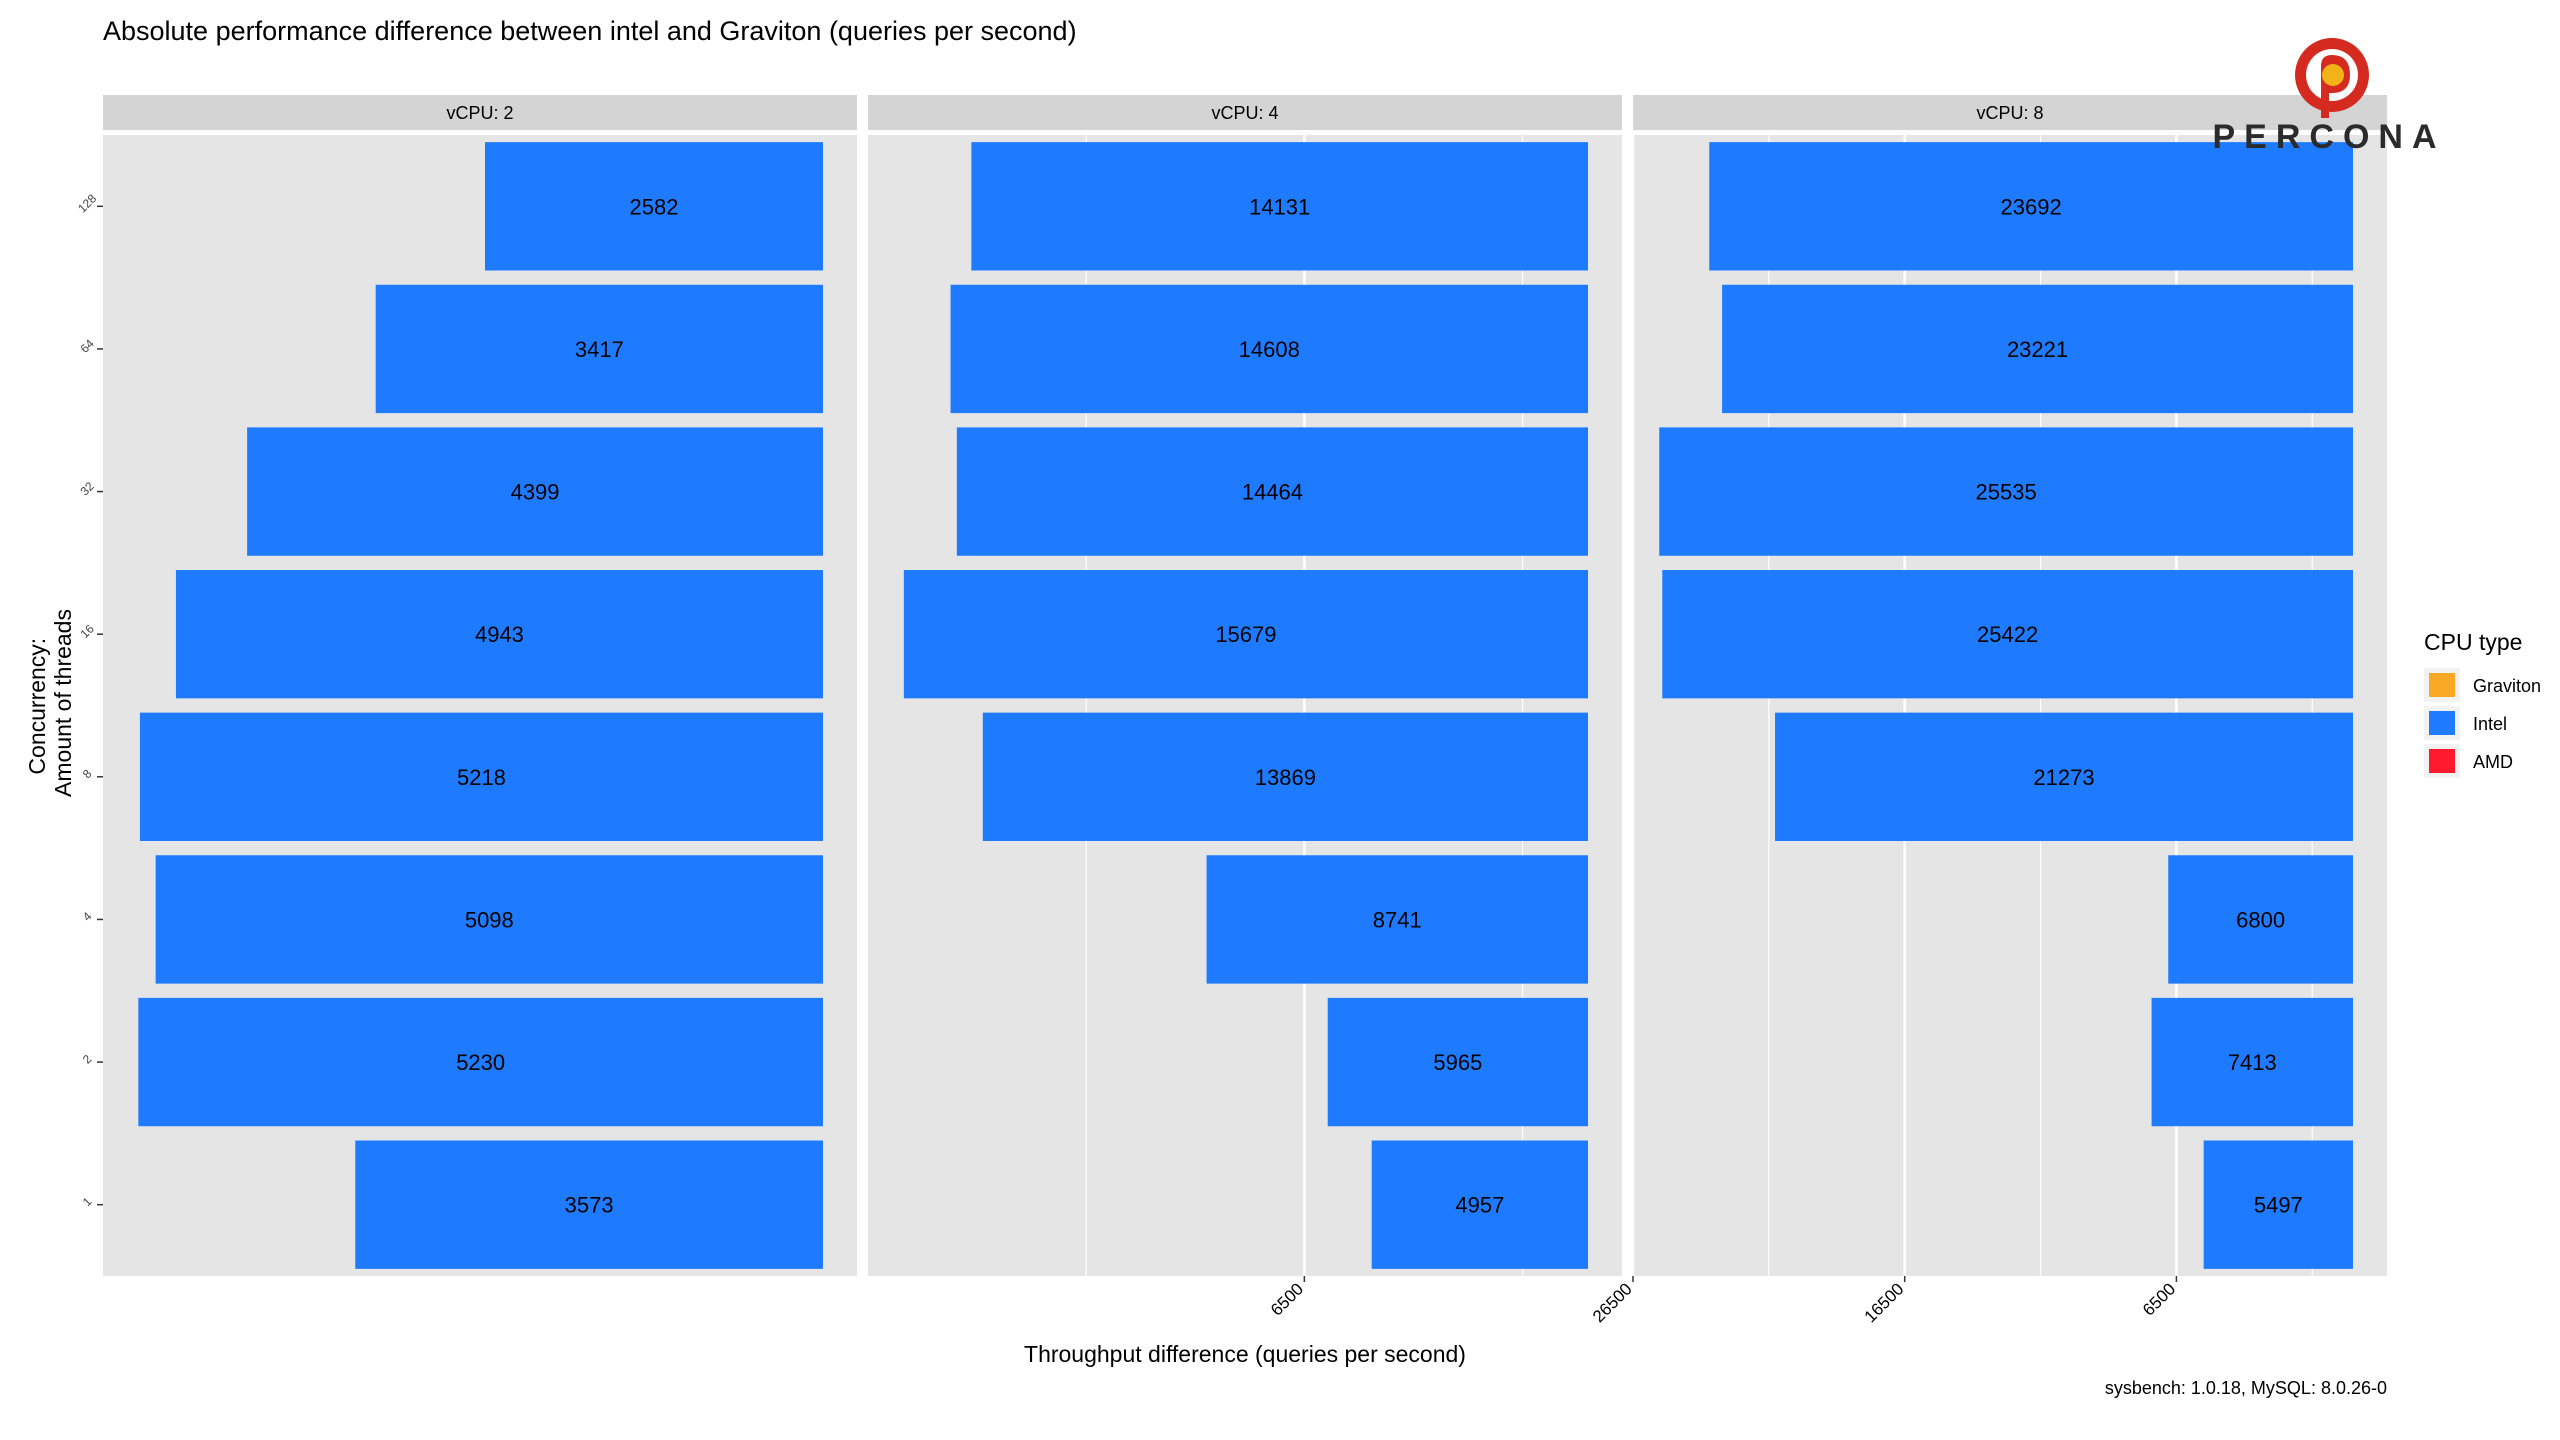  What do you see at coordinates (2507, 686) in the screenshot?
I see `legend-label: Graviton` at bounding box center [2507, 686].